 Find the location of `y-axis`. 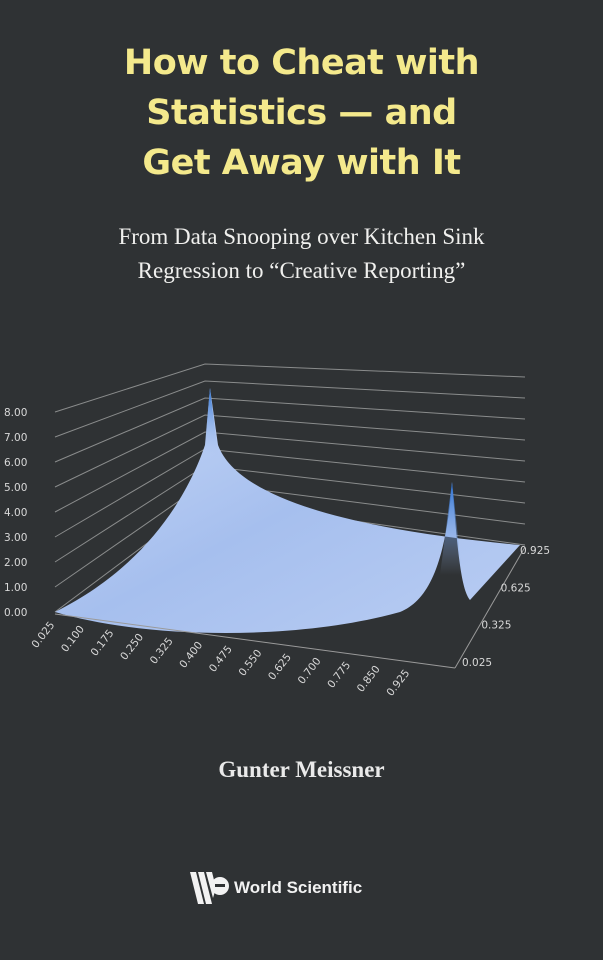

y-axis is located at coordinates (490, 607).